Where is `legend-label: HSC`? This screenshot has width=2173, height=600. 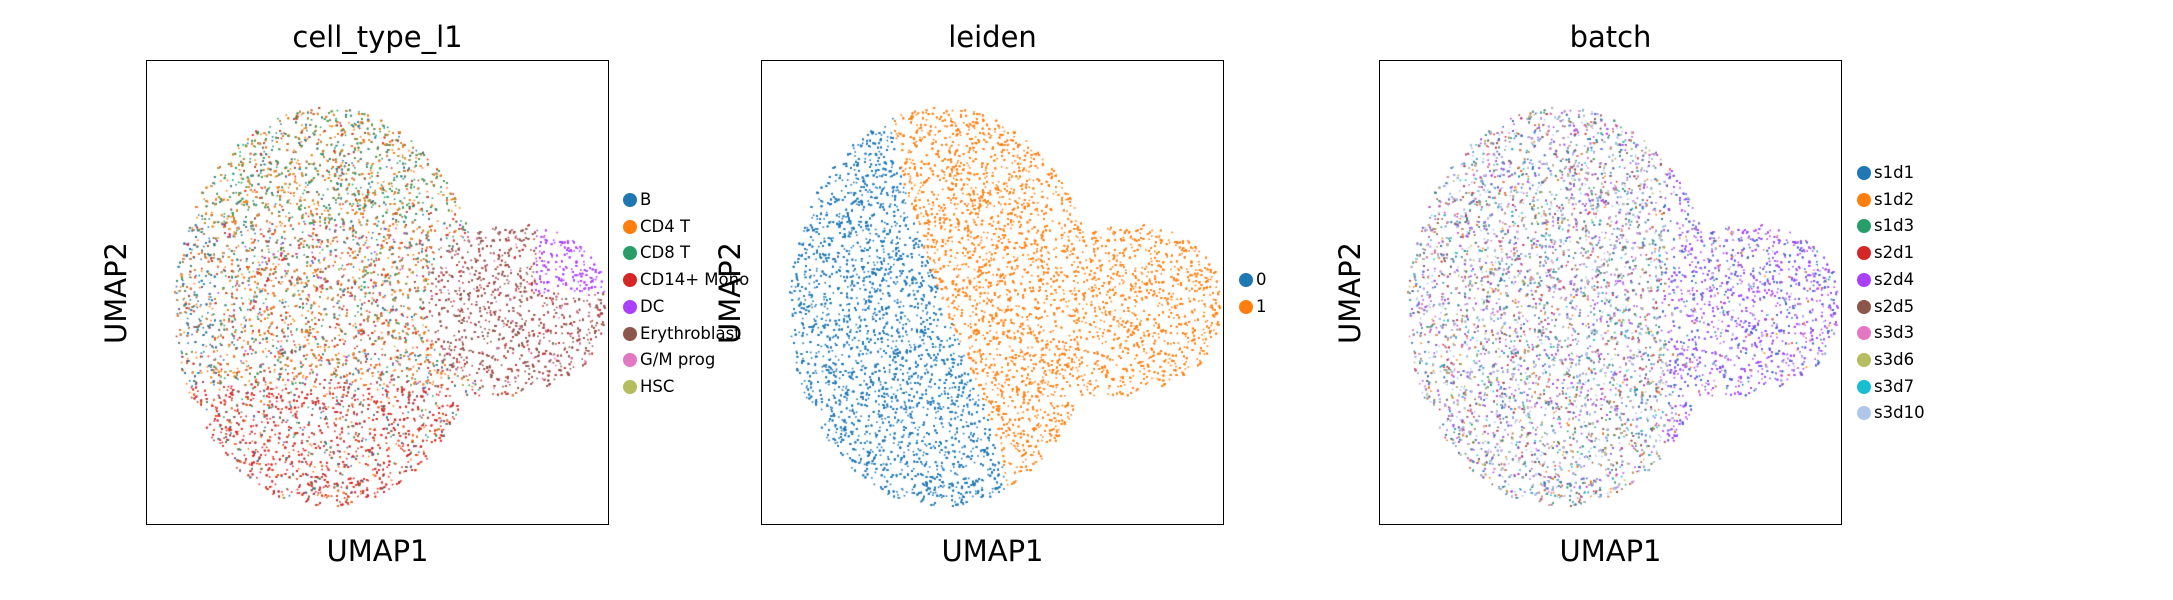
legend-label: HSC is located at coordinates (657, 386).